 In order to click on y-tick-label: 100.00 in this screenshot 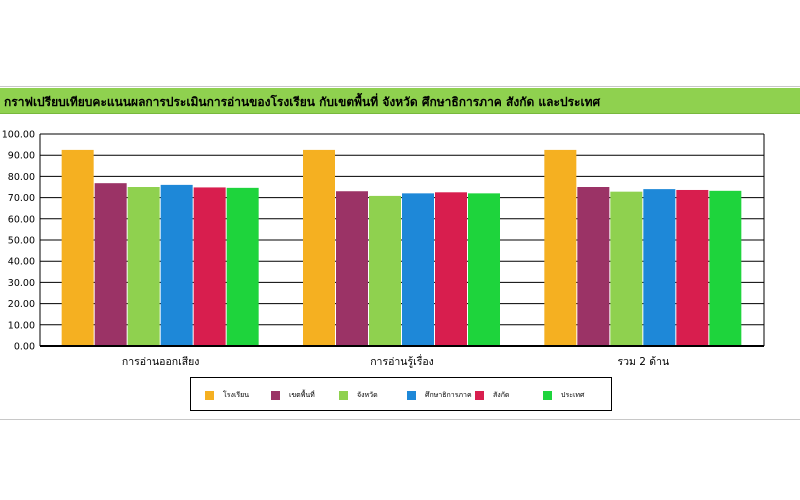, I will do `click(18, 135)`.